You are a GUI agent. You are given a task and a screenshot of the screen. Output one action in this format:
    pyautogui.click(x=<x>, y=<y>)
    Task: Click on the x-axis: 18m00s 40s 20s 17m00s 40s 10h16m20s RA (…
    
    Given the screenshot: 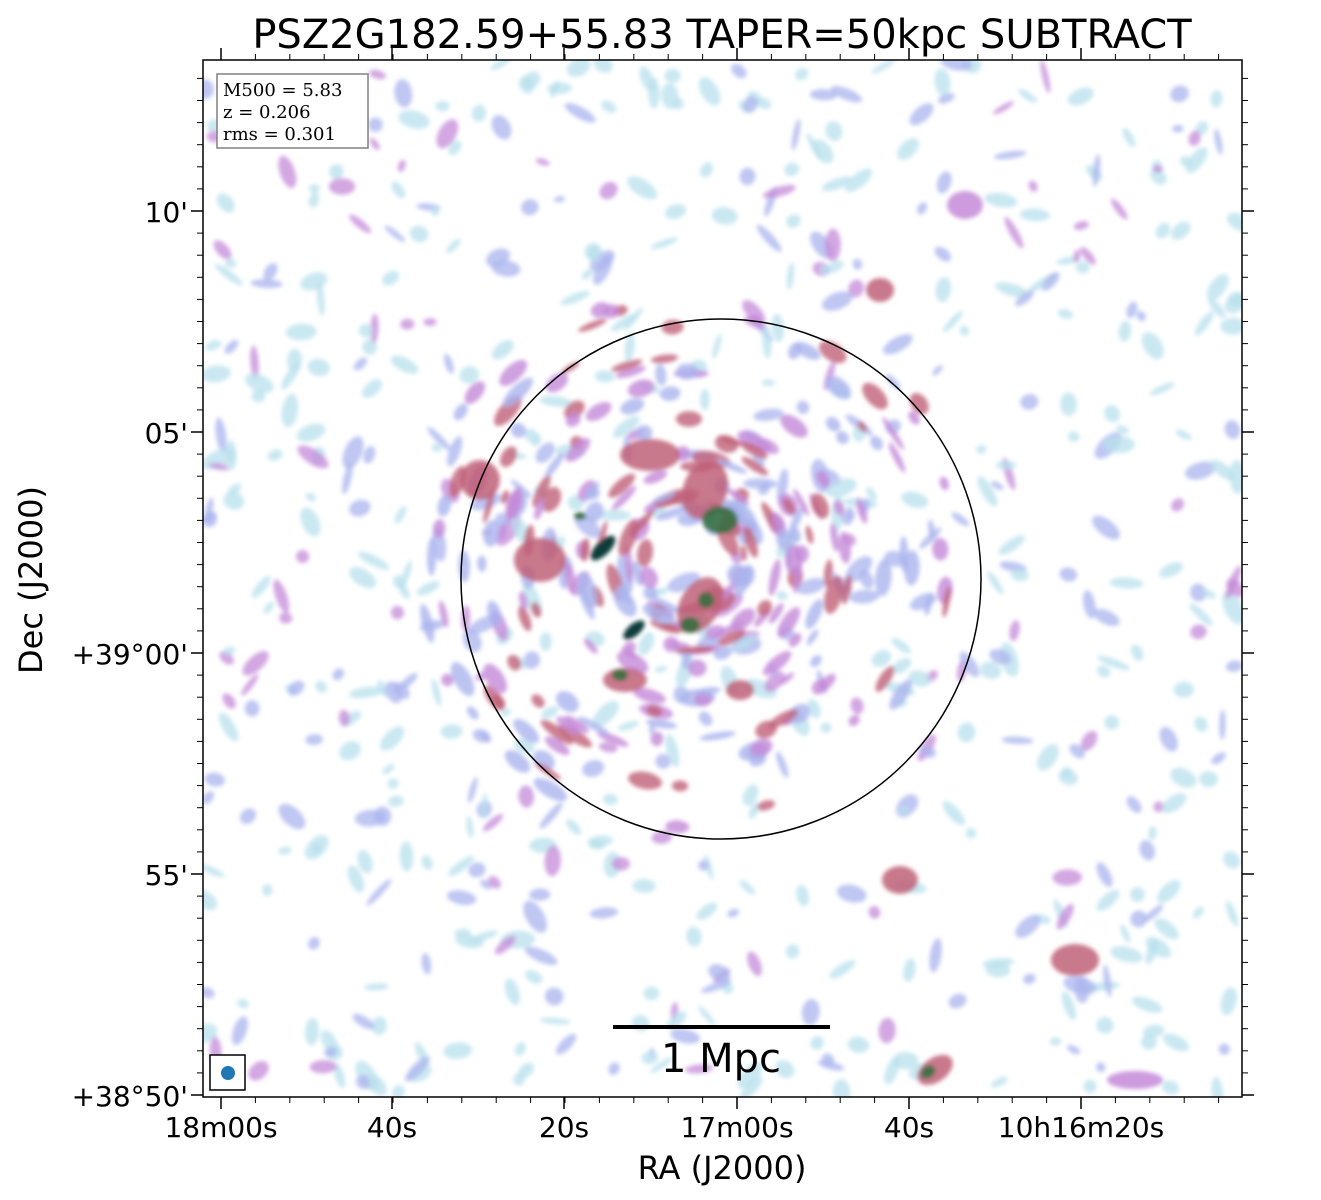 What is the action you would take?
    pyautogui.click(x=664, y=1149)
    